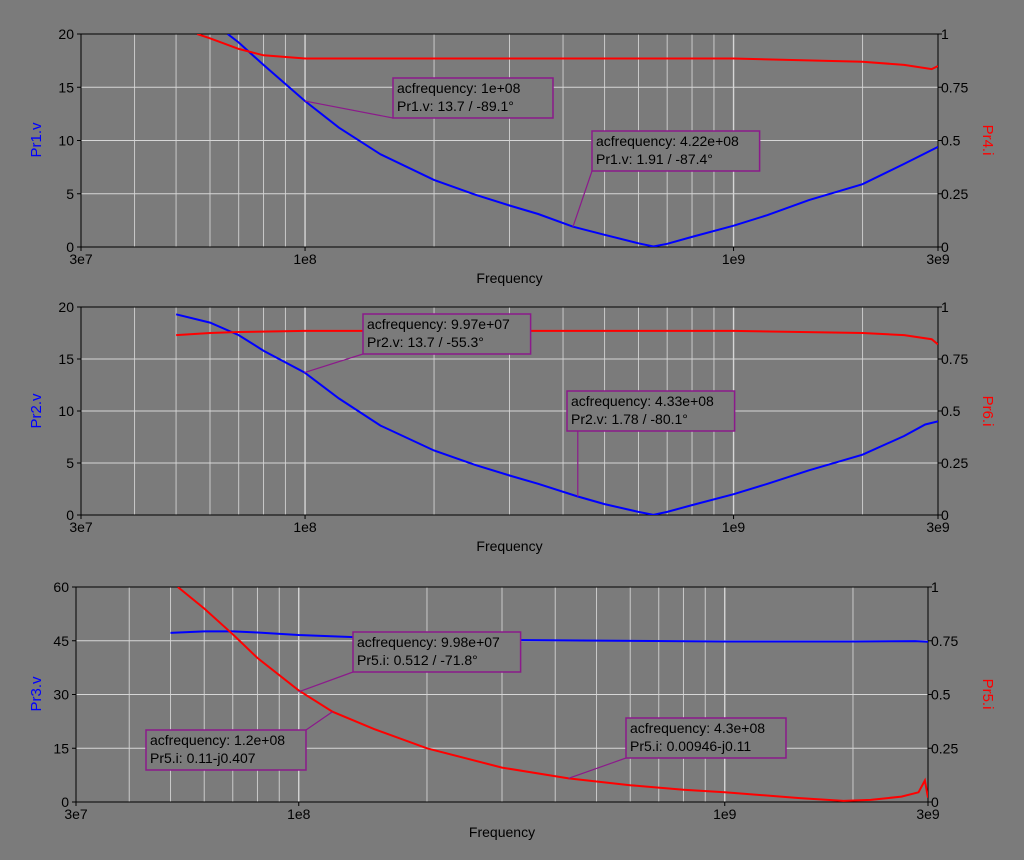 The image size is (1024, 860). I want to click on y-right-axis-label: Pr5.i, so click(987, 694).